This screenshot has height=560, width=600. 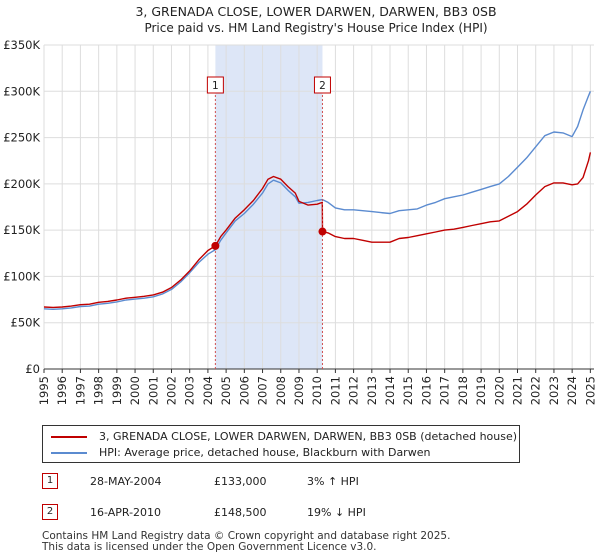 What do you see at coordinates (32, 369) in the screenshot?
I see `y-tick-label: £0` at bounding box center [32, 369].